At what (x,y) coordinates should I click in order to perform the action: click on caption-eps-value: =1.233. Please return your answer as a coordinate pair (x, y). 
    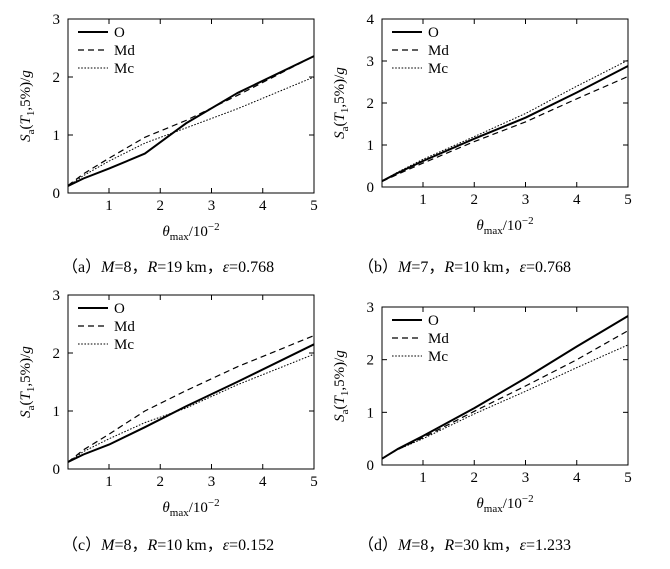
    Looking at the image, I should click on (548, 545).